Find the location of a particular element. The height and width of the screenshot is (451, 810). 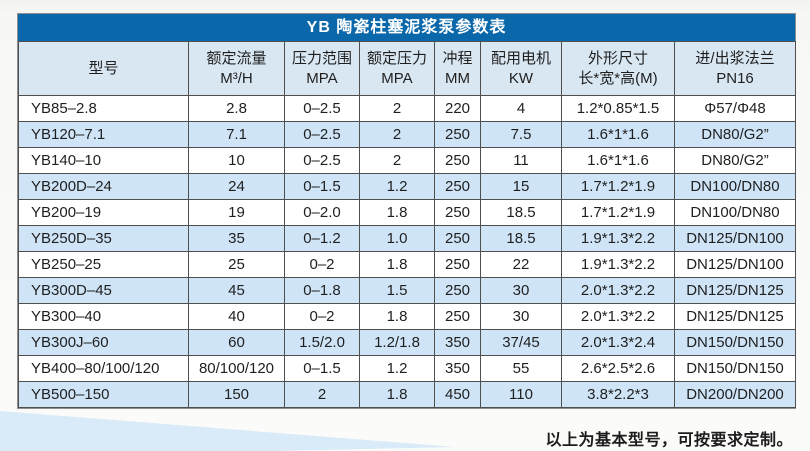

header-line2: KW is located at coordinates (521, 78).